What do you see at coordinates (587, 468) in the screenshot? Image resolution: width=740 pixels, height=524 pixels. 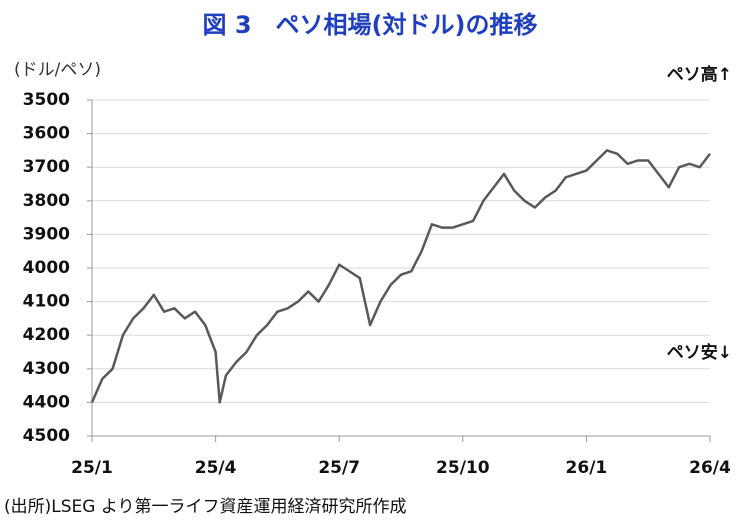 I see `x-tick-label: 26/1` at bounding box center [587, 468].